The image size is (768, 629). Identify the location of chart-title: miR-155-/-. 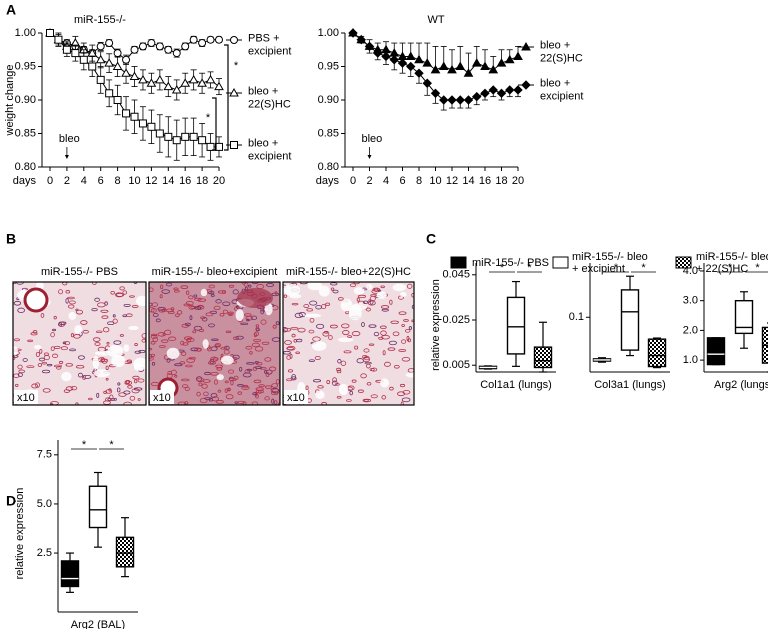
(100, 20).